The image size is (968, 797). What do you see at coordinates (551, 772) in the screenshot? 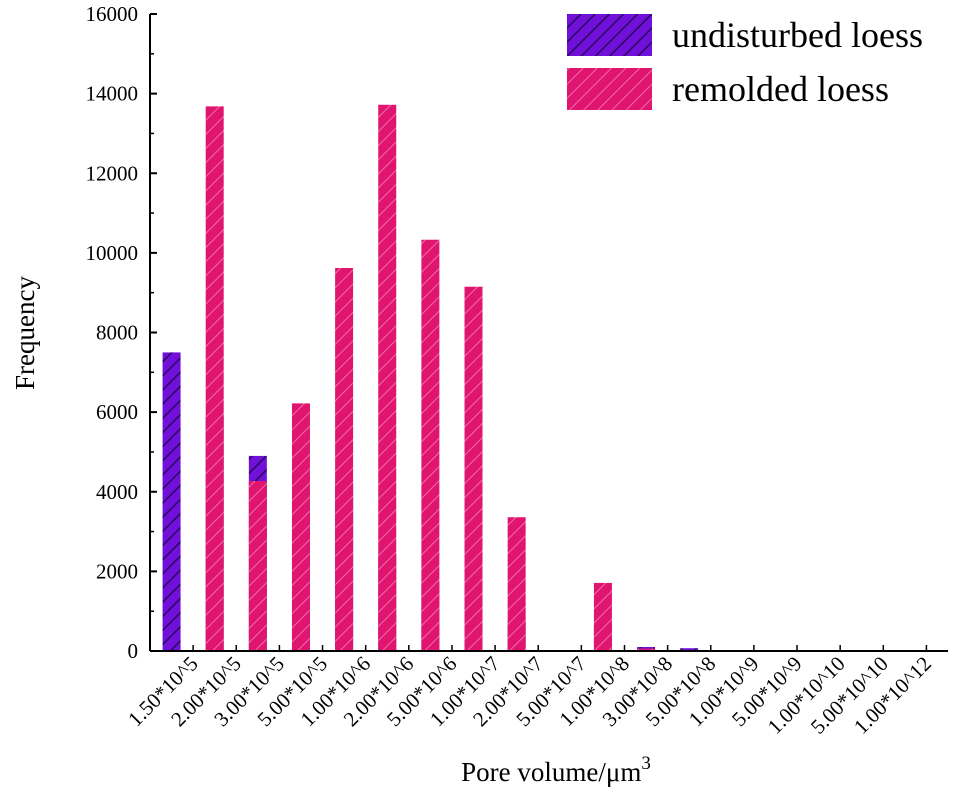
I see `x-axis-title-text: Pore volume/μm` at bounding box center [551, 772].